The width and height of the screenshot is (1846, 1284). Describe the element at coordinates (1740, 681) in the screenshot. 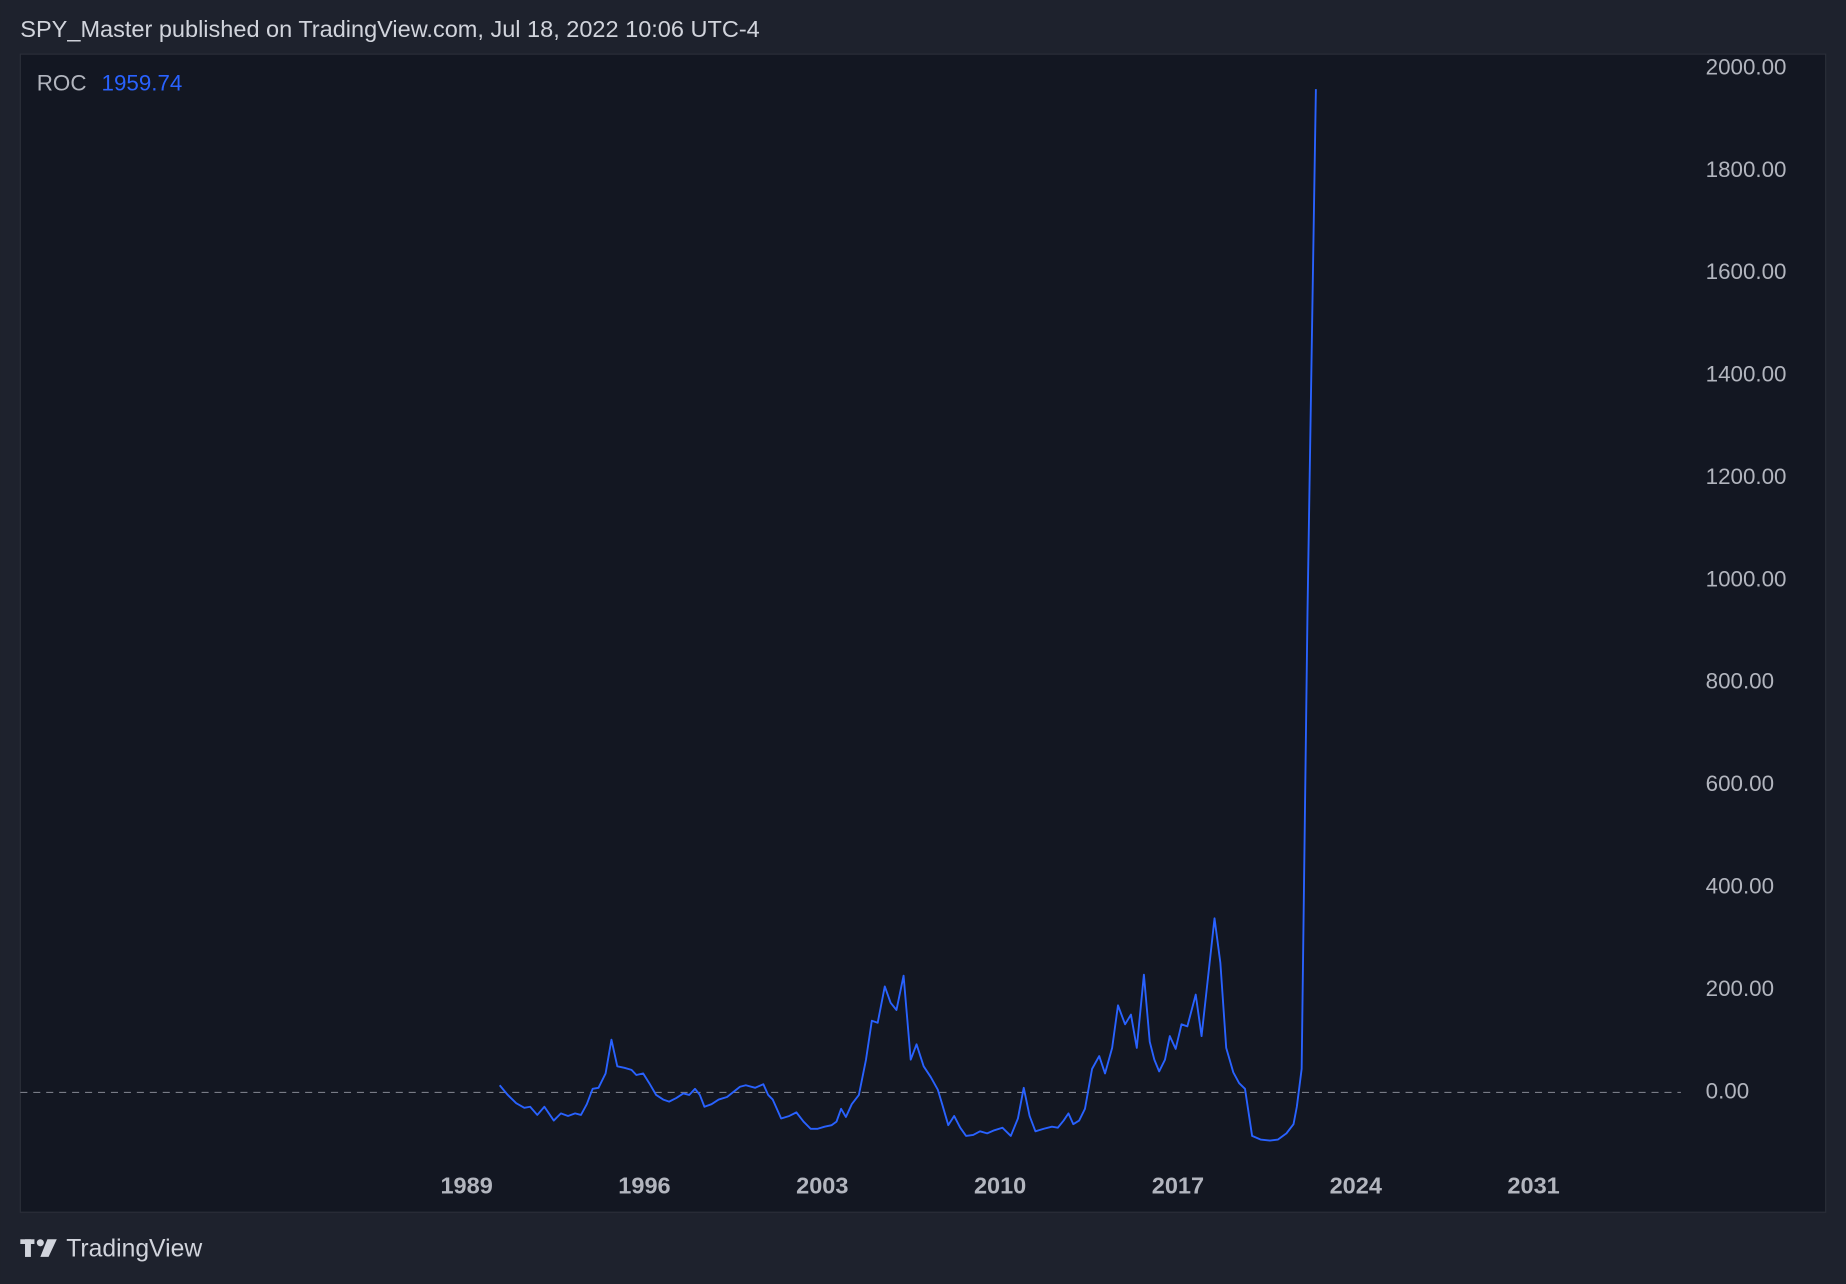

I see `y-tick-label: 800.00` at that location.